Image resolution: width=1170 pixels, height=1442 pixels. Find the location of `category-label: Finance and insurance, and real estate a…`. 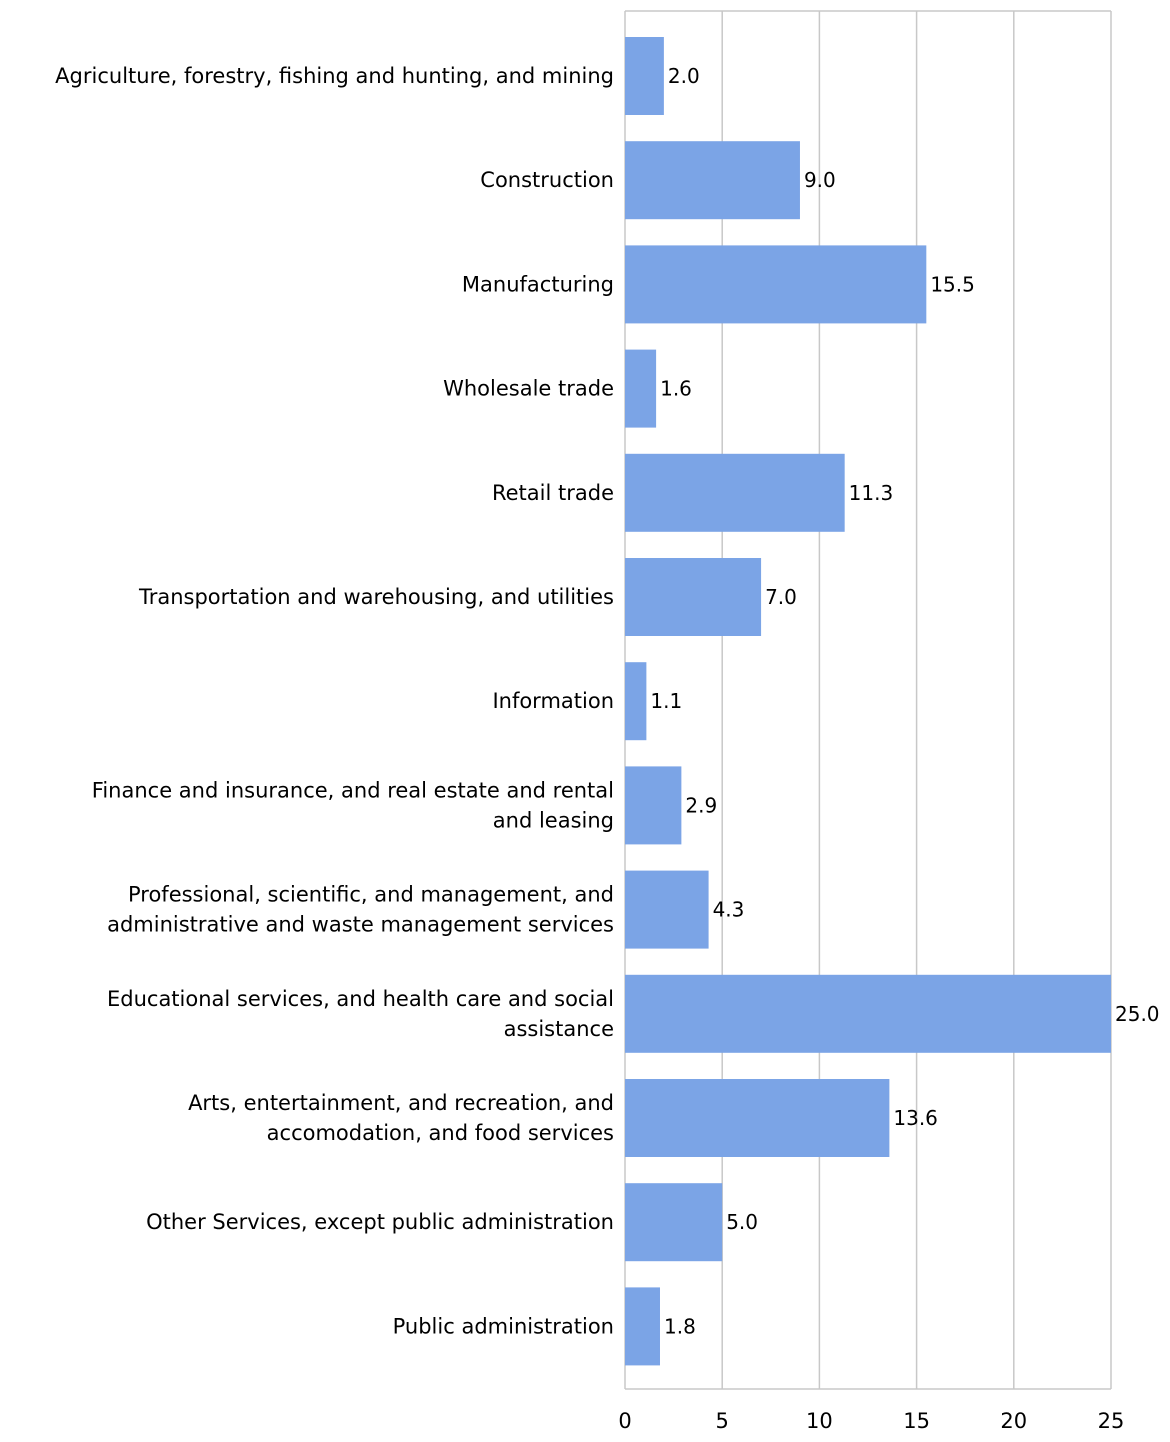

category-label: Finance and insurance, and real estate a… is located at coordinates (353, 790).